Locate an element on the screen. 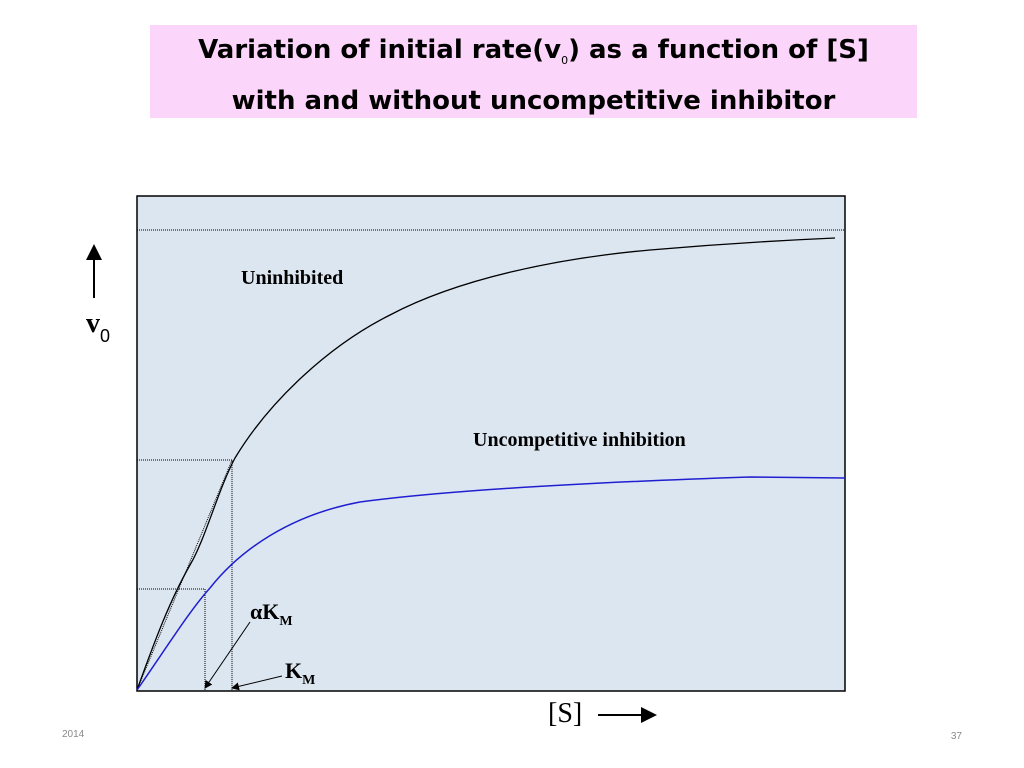  y-axis-label: v0 is located at coordinates (98, 327).